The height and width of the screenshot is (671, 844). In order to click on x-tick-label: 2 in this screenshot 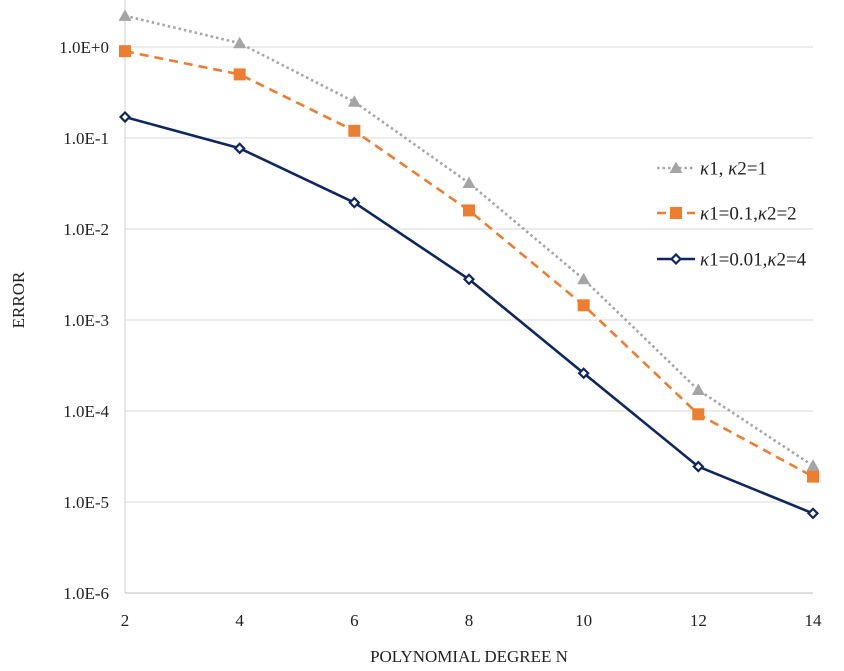, I will do `click(125, 620)`.